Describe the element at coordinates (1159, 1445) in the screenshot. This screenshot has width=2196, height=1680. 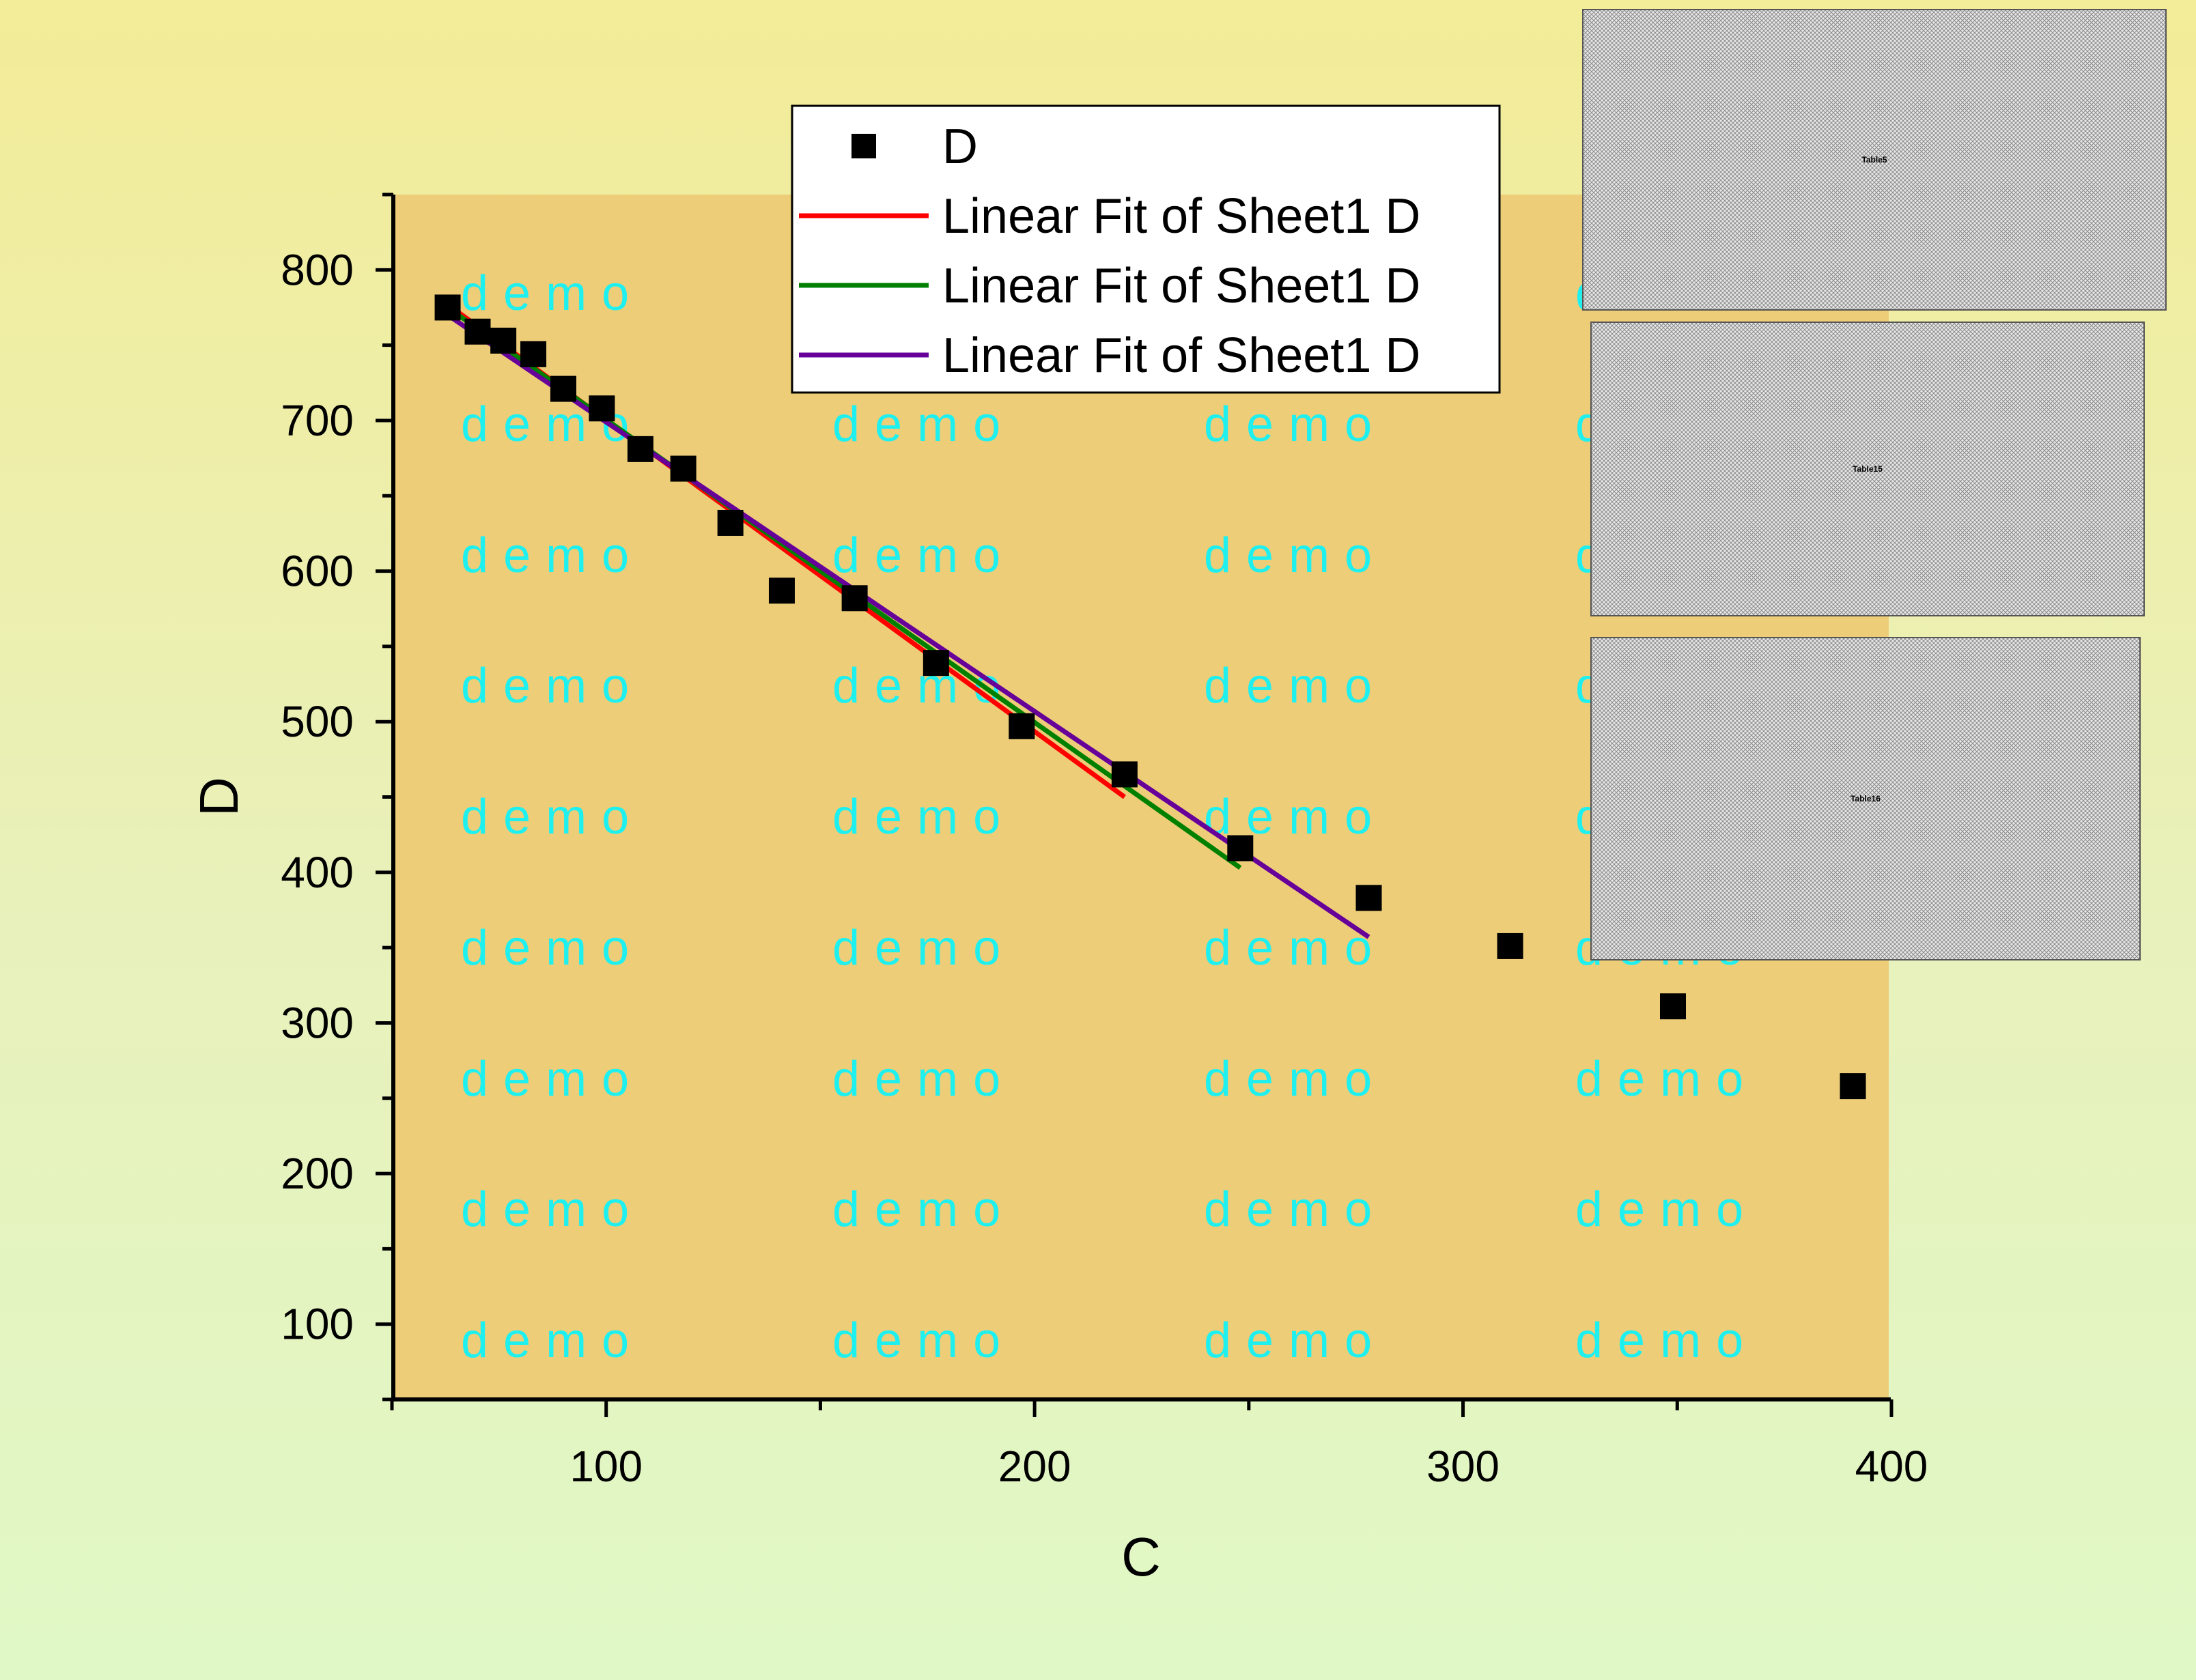
I see `x-ticks: 100 200 300 400` at that location.